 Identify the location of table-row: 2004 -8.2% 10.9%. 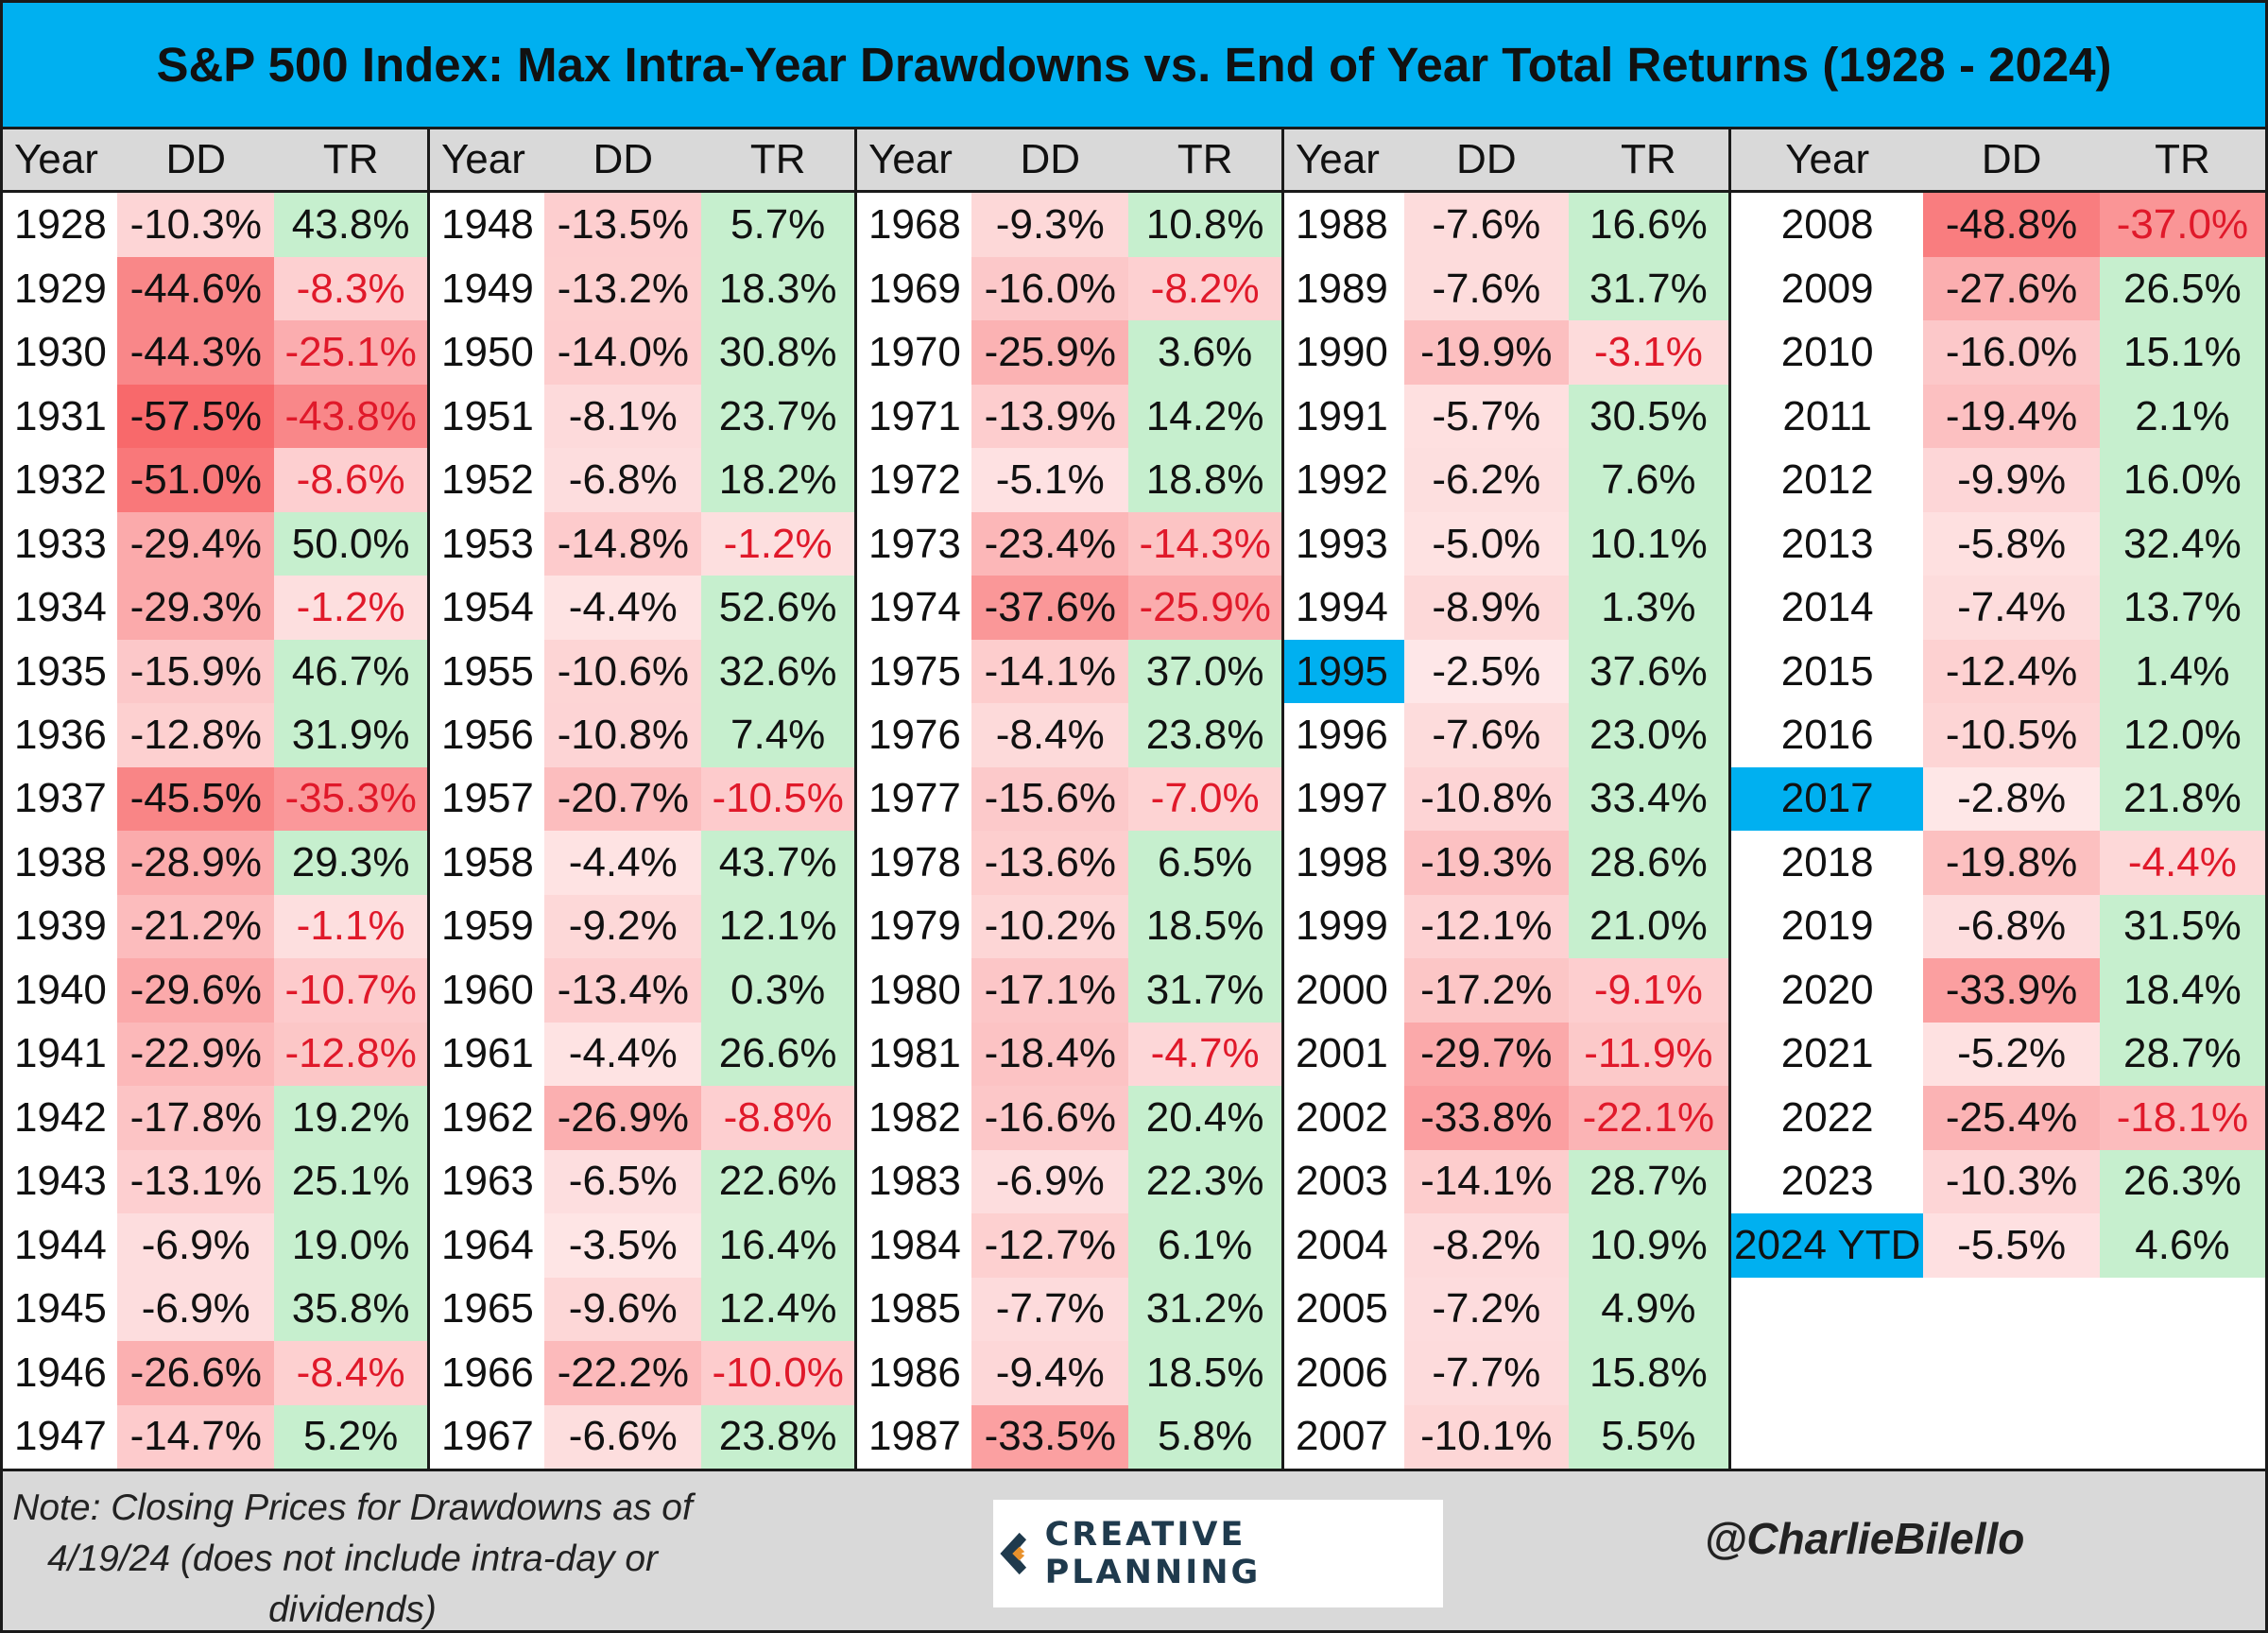
(1506, 1246).